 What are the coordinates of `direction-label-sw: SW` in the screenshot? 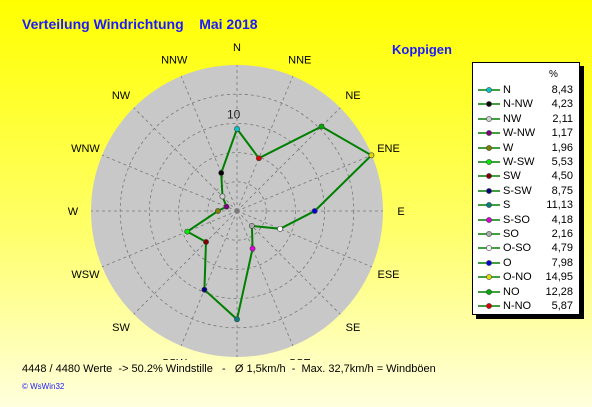 It's located at (121, 328).